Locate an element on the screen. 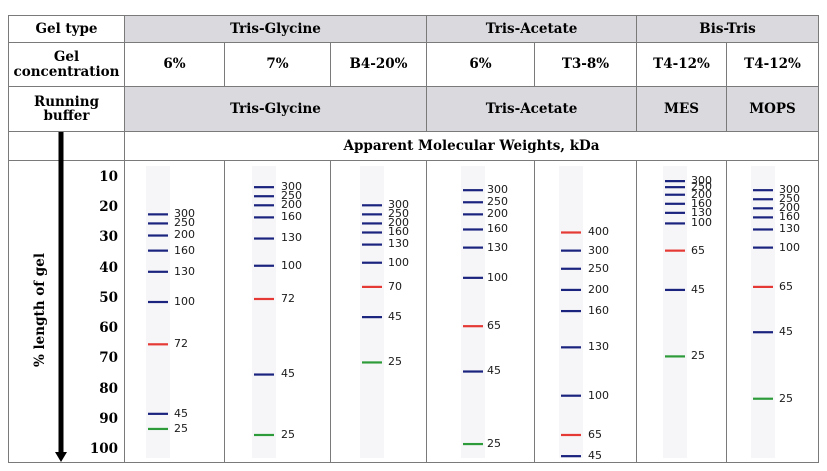 The height and width of the screenshot is (471, 827). gel-concentration-header: Gel concentration is located at coordinates (66, 64).